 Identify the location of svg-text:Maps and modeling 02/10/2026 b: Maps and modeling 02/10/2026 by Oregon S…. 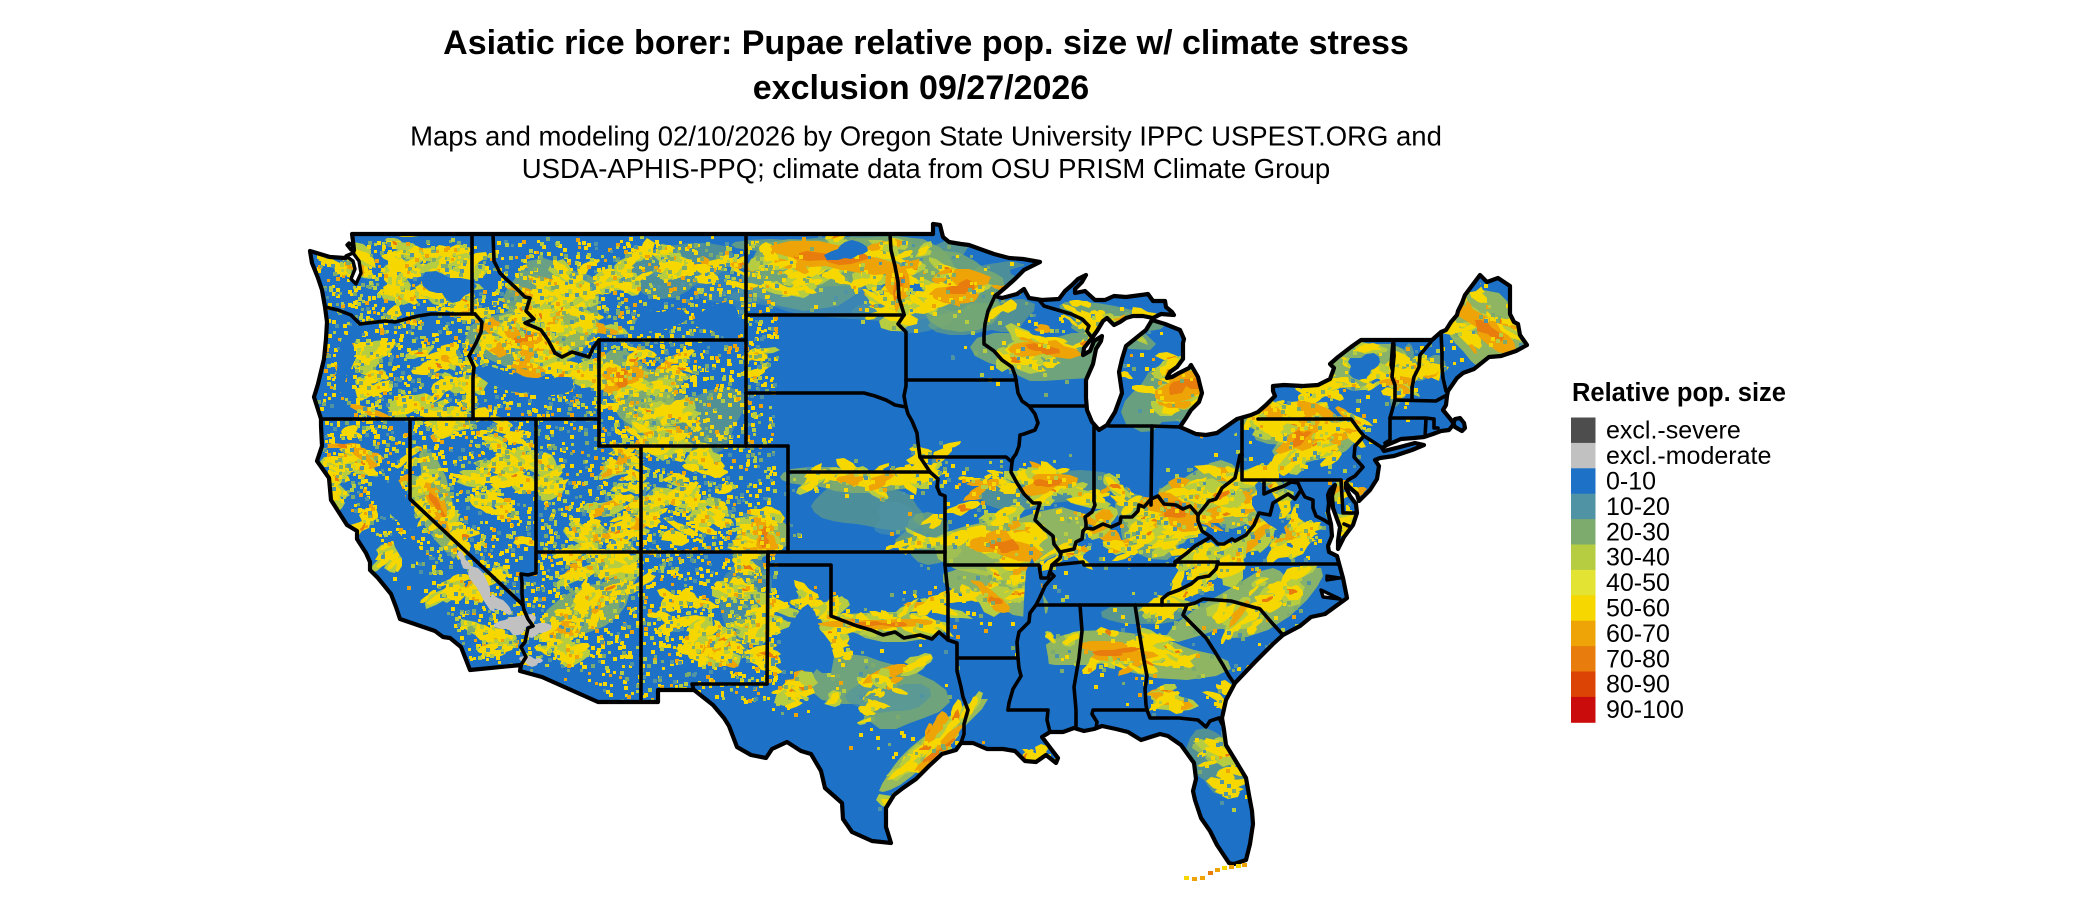
(926, 136).